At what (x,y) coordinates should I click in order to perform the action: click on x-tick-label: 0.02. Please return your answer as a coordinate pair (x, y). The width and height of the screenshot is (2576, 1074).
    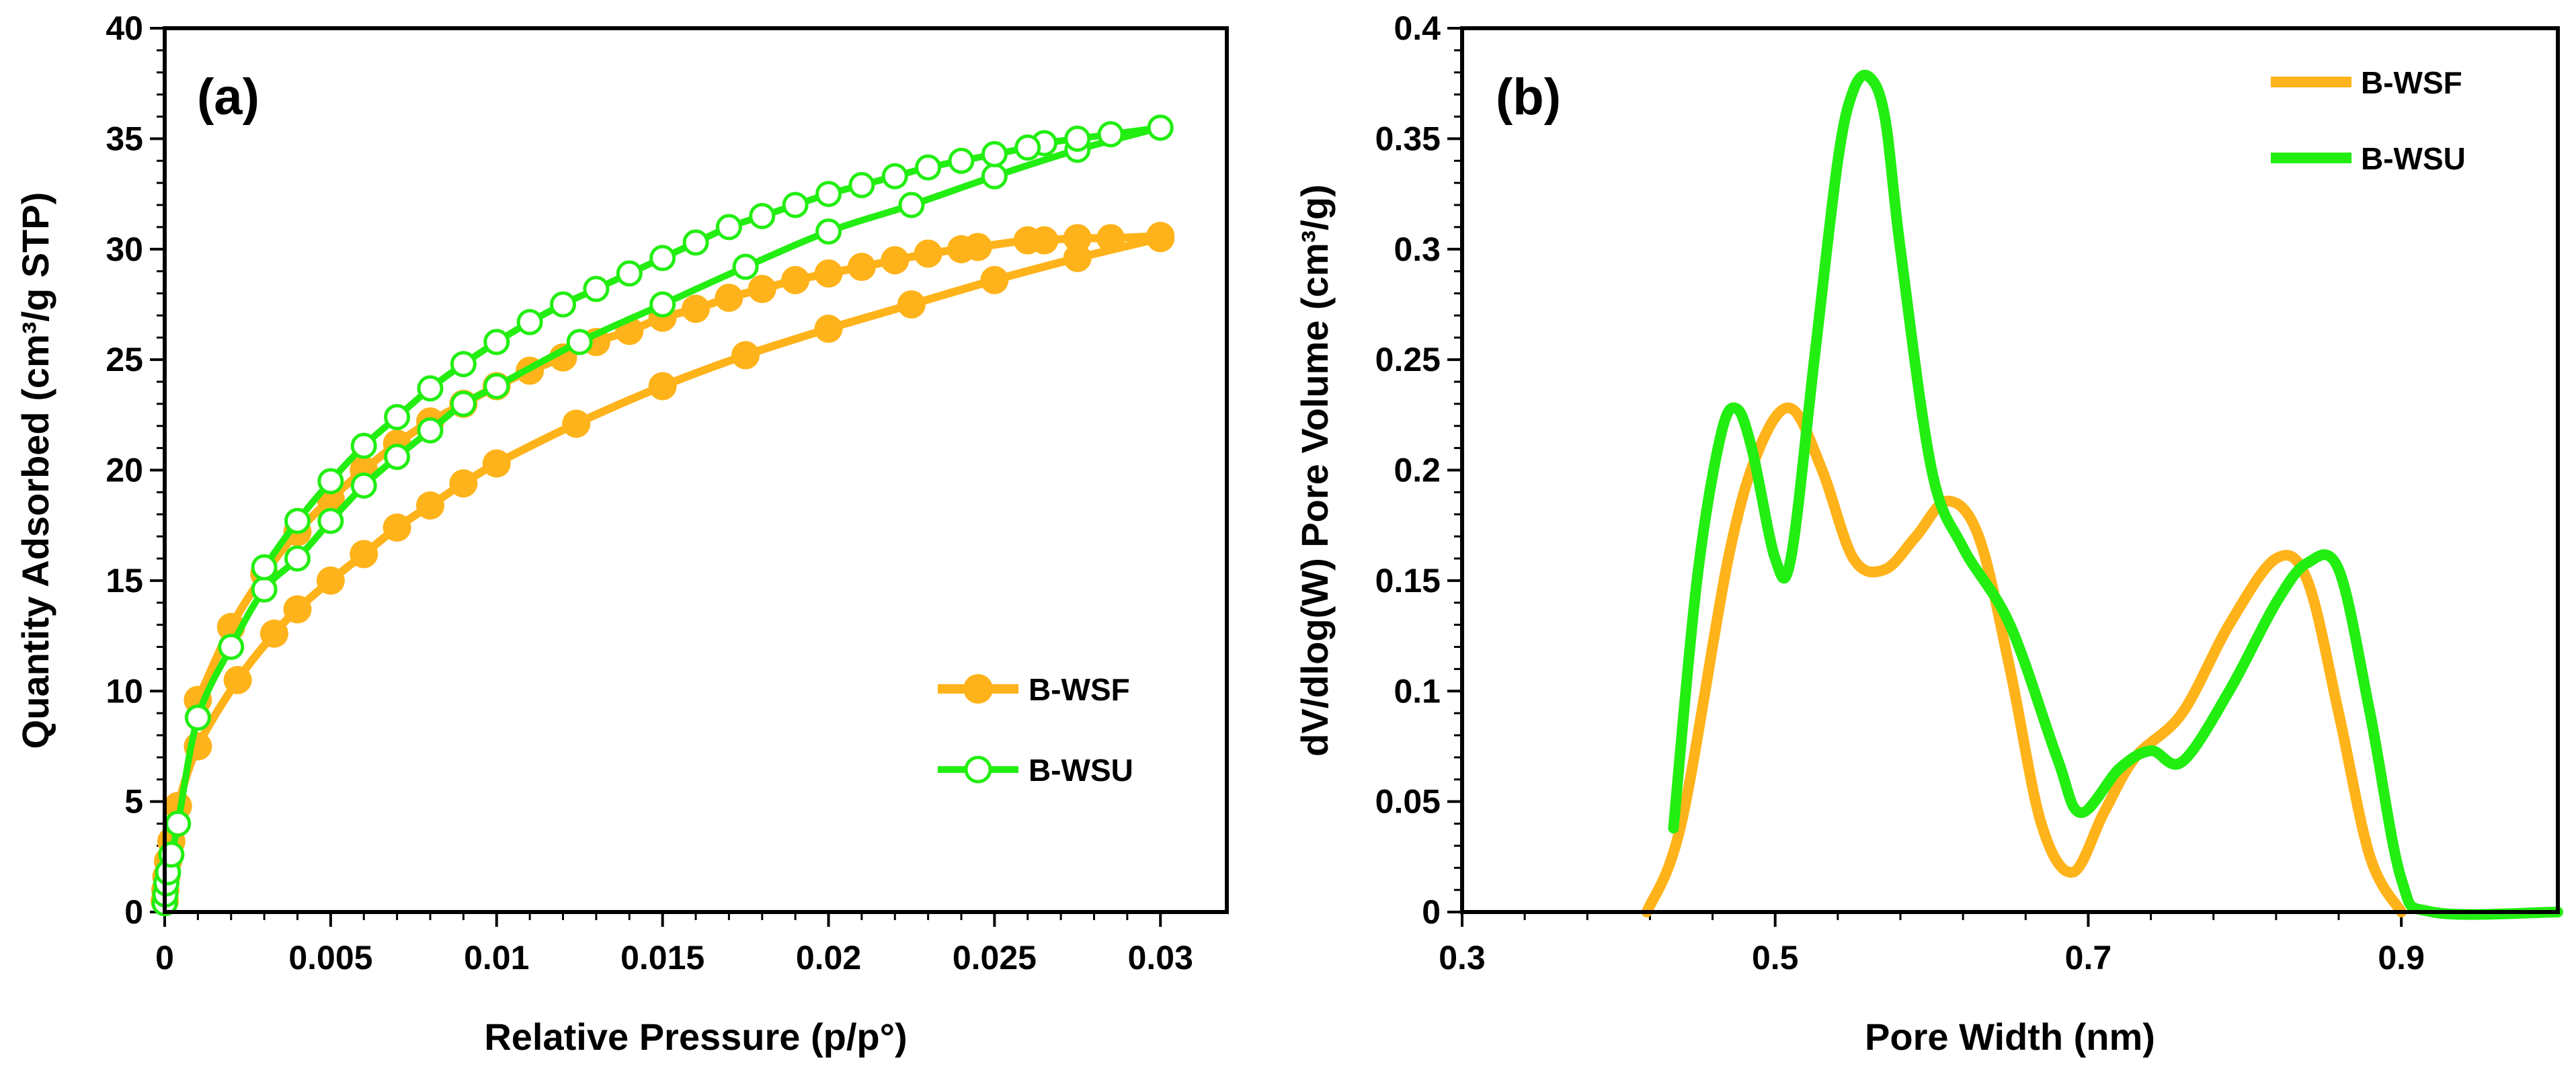
    Looking at the image, I should click on (828, 958).